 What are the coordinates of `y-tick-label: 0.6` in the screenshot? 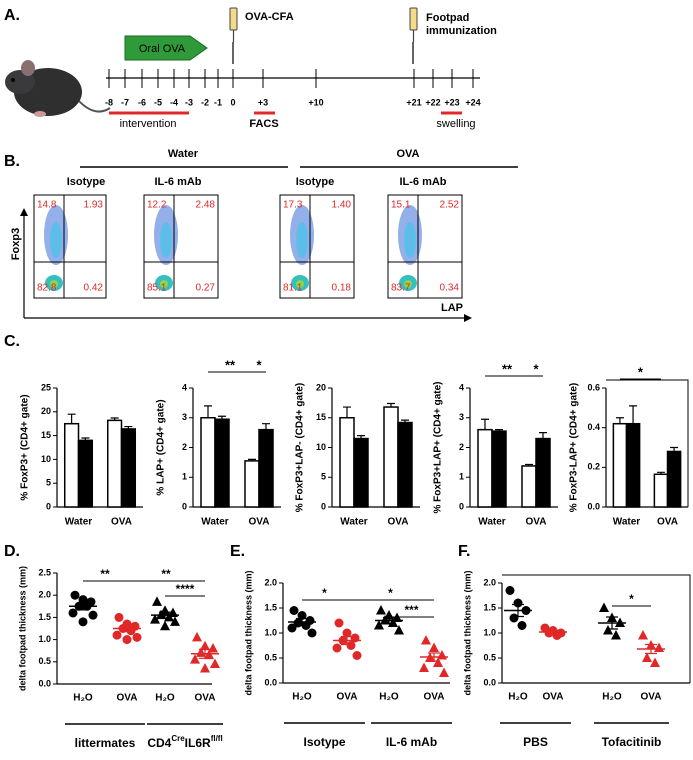 It's located at (593, 387).